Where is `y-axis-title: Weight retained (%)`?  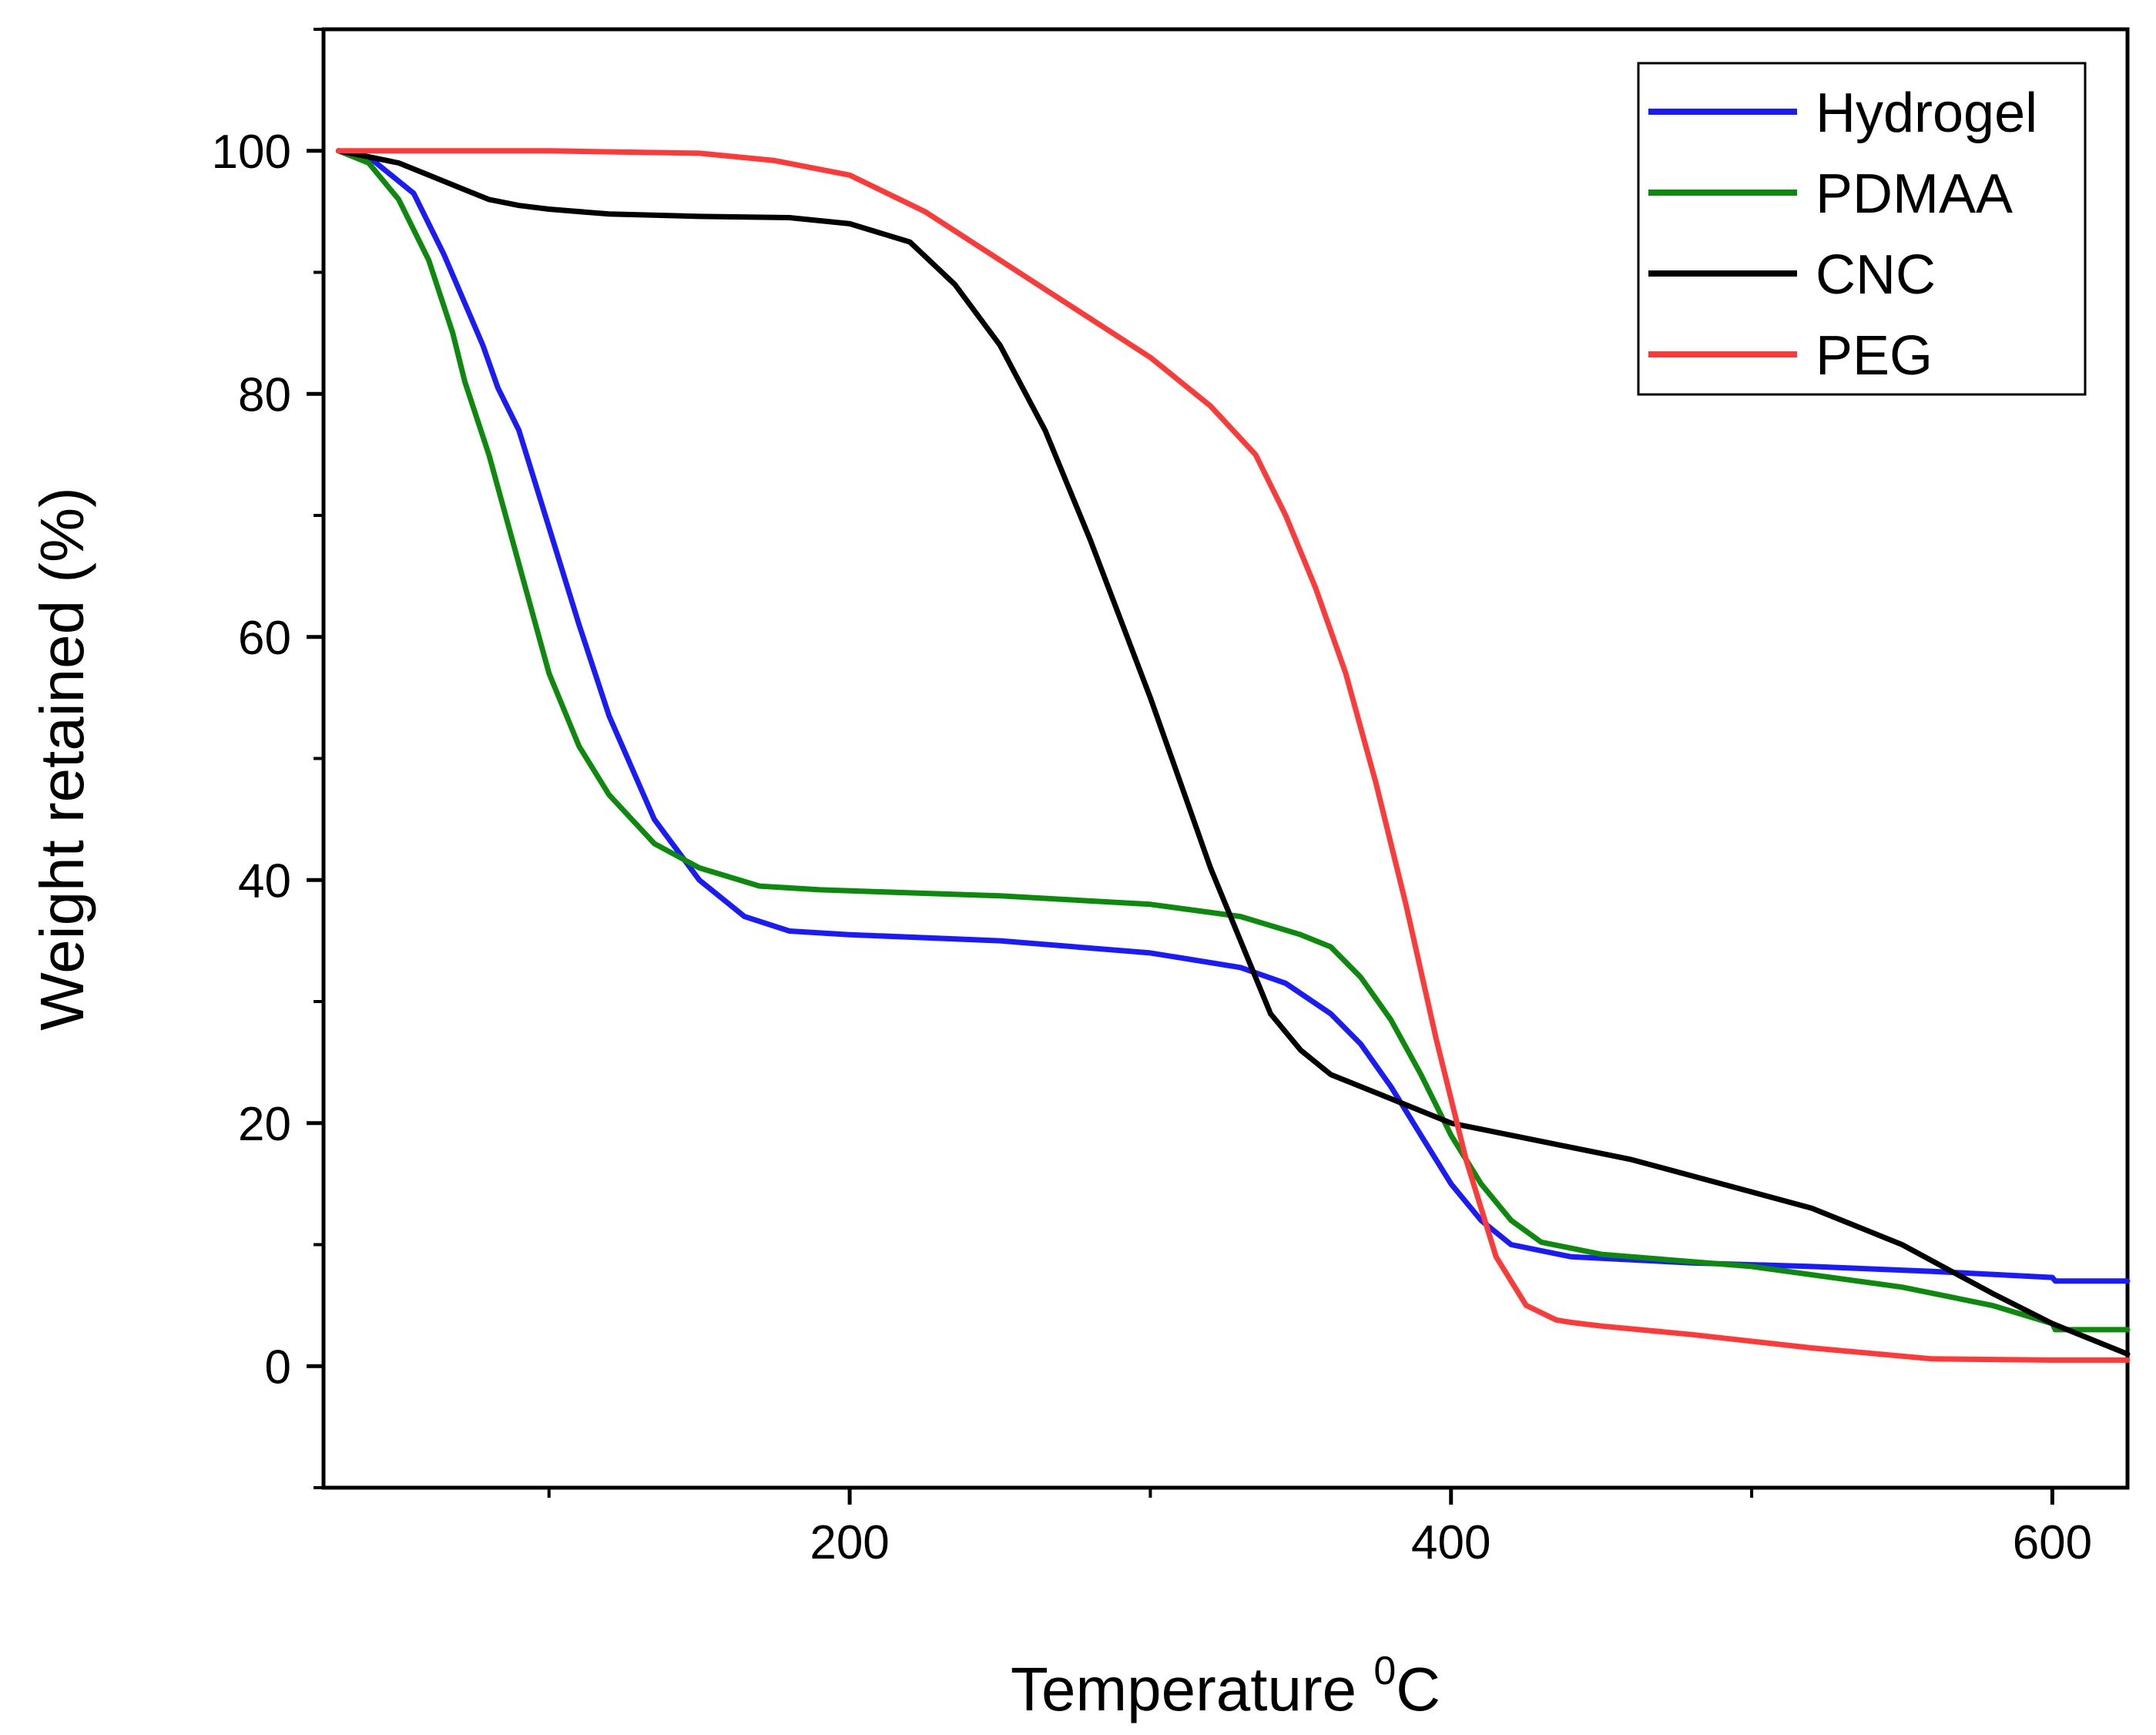 y-axis-title: Weight retained (%) is located at coordinates (62, 759).